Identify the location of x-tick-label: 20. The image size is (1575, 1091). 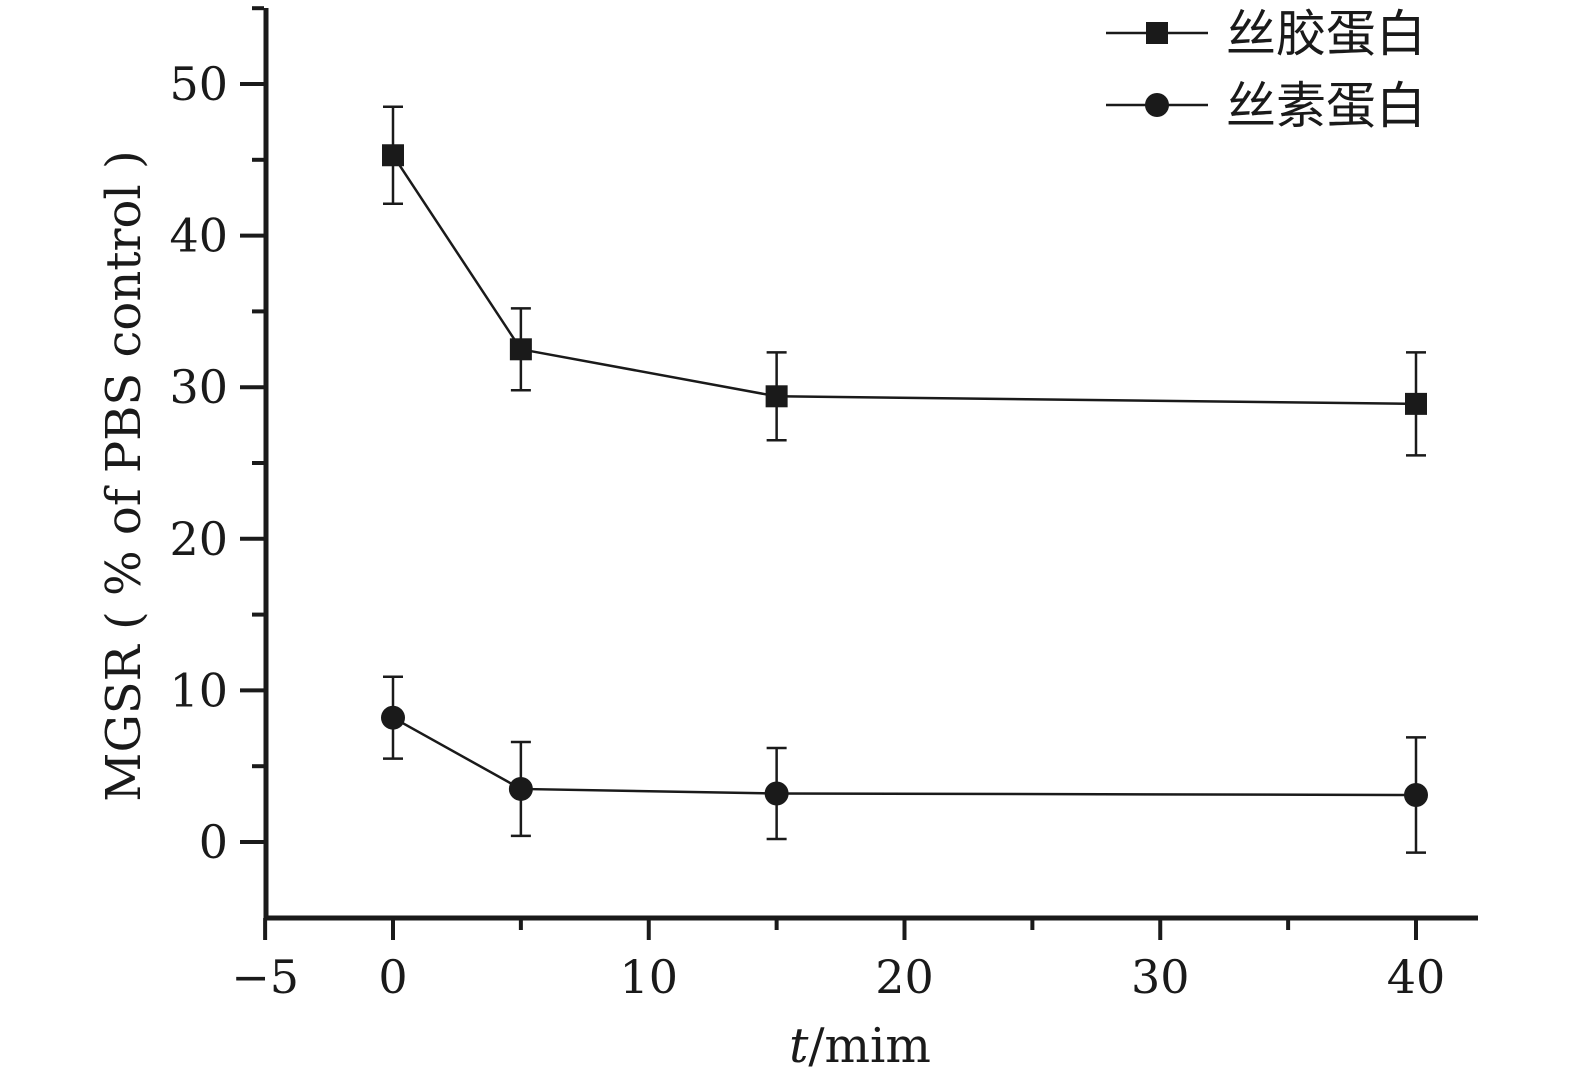
(904, 977).